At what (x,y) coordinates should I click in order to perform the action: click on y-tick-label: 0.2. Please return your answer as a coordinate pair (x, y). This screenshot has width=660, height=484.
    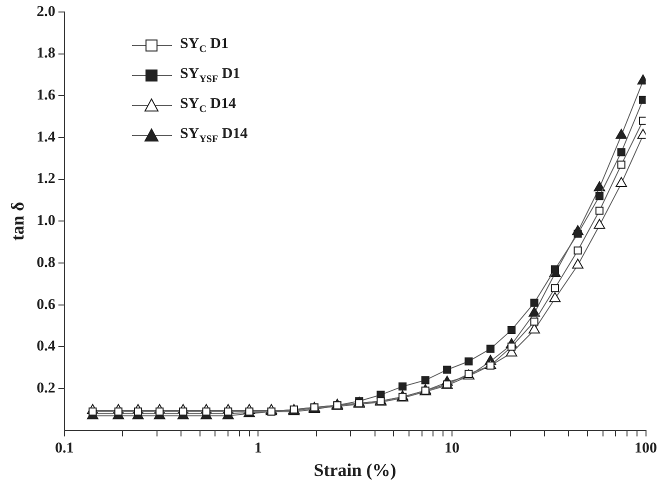
    Looking at the image, I should click on (46, 388).